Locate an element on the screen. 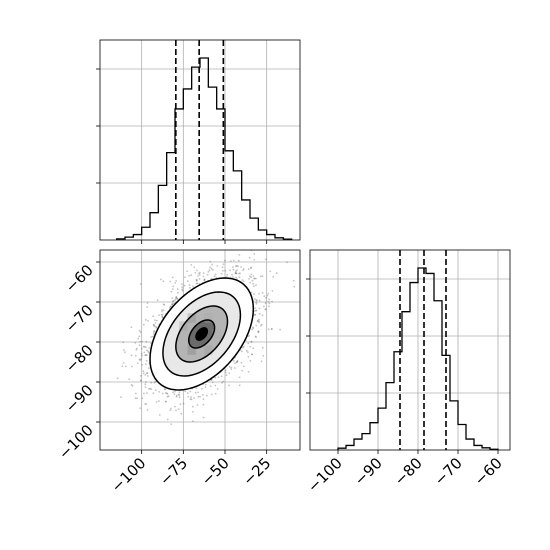  density-cell is located at coordinates (191, 318).